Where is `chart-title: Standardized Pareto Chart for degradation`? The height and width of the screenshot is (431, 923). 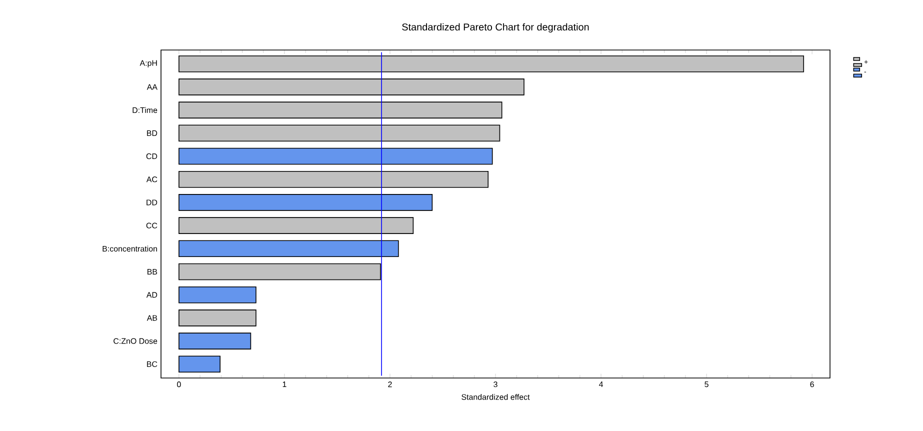
chart-title: Standardized Pareto Chart for degradation is located at coordinates (495, 27).